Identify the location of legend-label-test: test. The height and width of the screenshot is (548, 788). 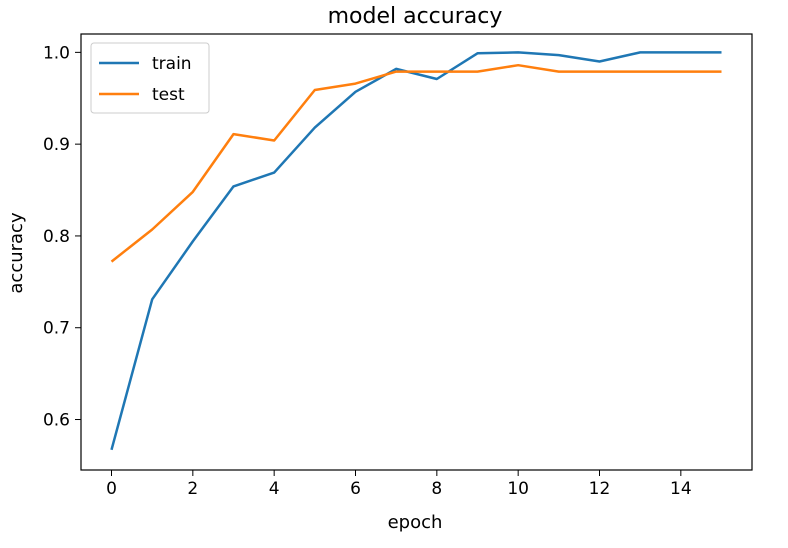
(168, 95).